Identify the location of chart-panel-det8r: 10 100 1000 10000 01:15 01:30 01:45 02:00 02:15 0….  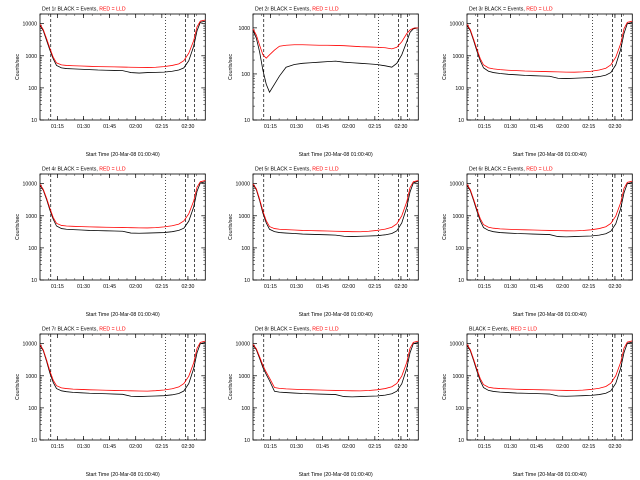
(319, 400).